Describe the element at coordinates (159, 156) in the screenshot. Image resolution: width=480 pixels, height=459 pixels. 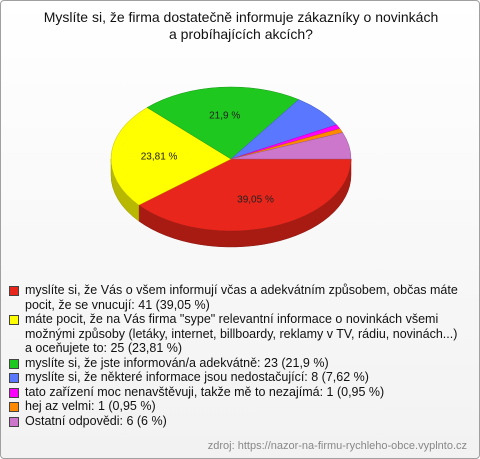
I see `slice-label: 23,81 %` at that location.